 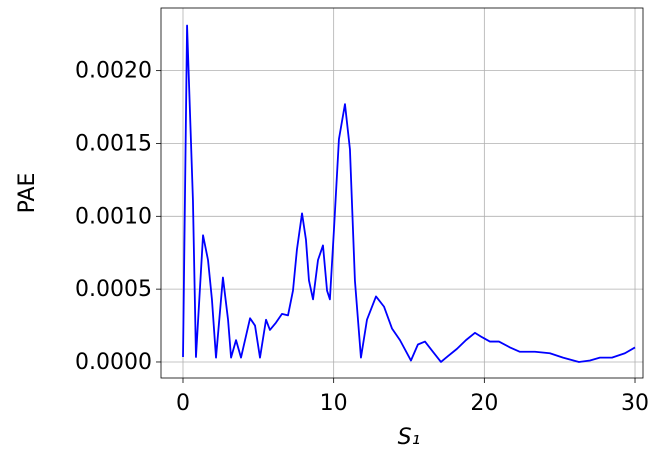 I want to click on y-tick-label: 0.0005, so click(x=113, y=289).